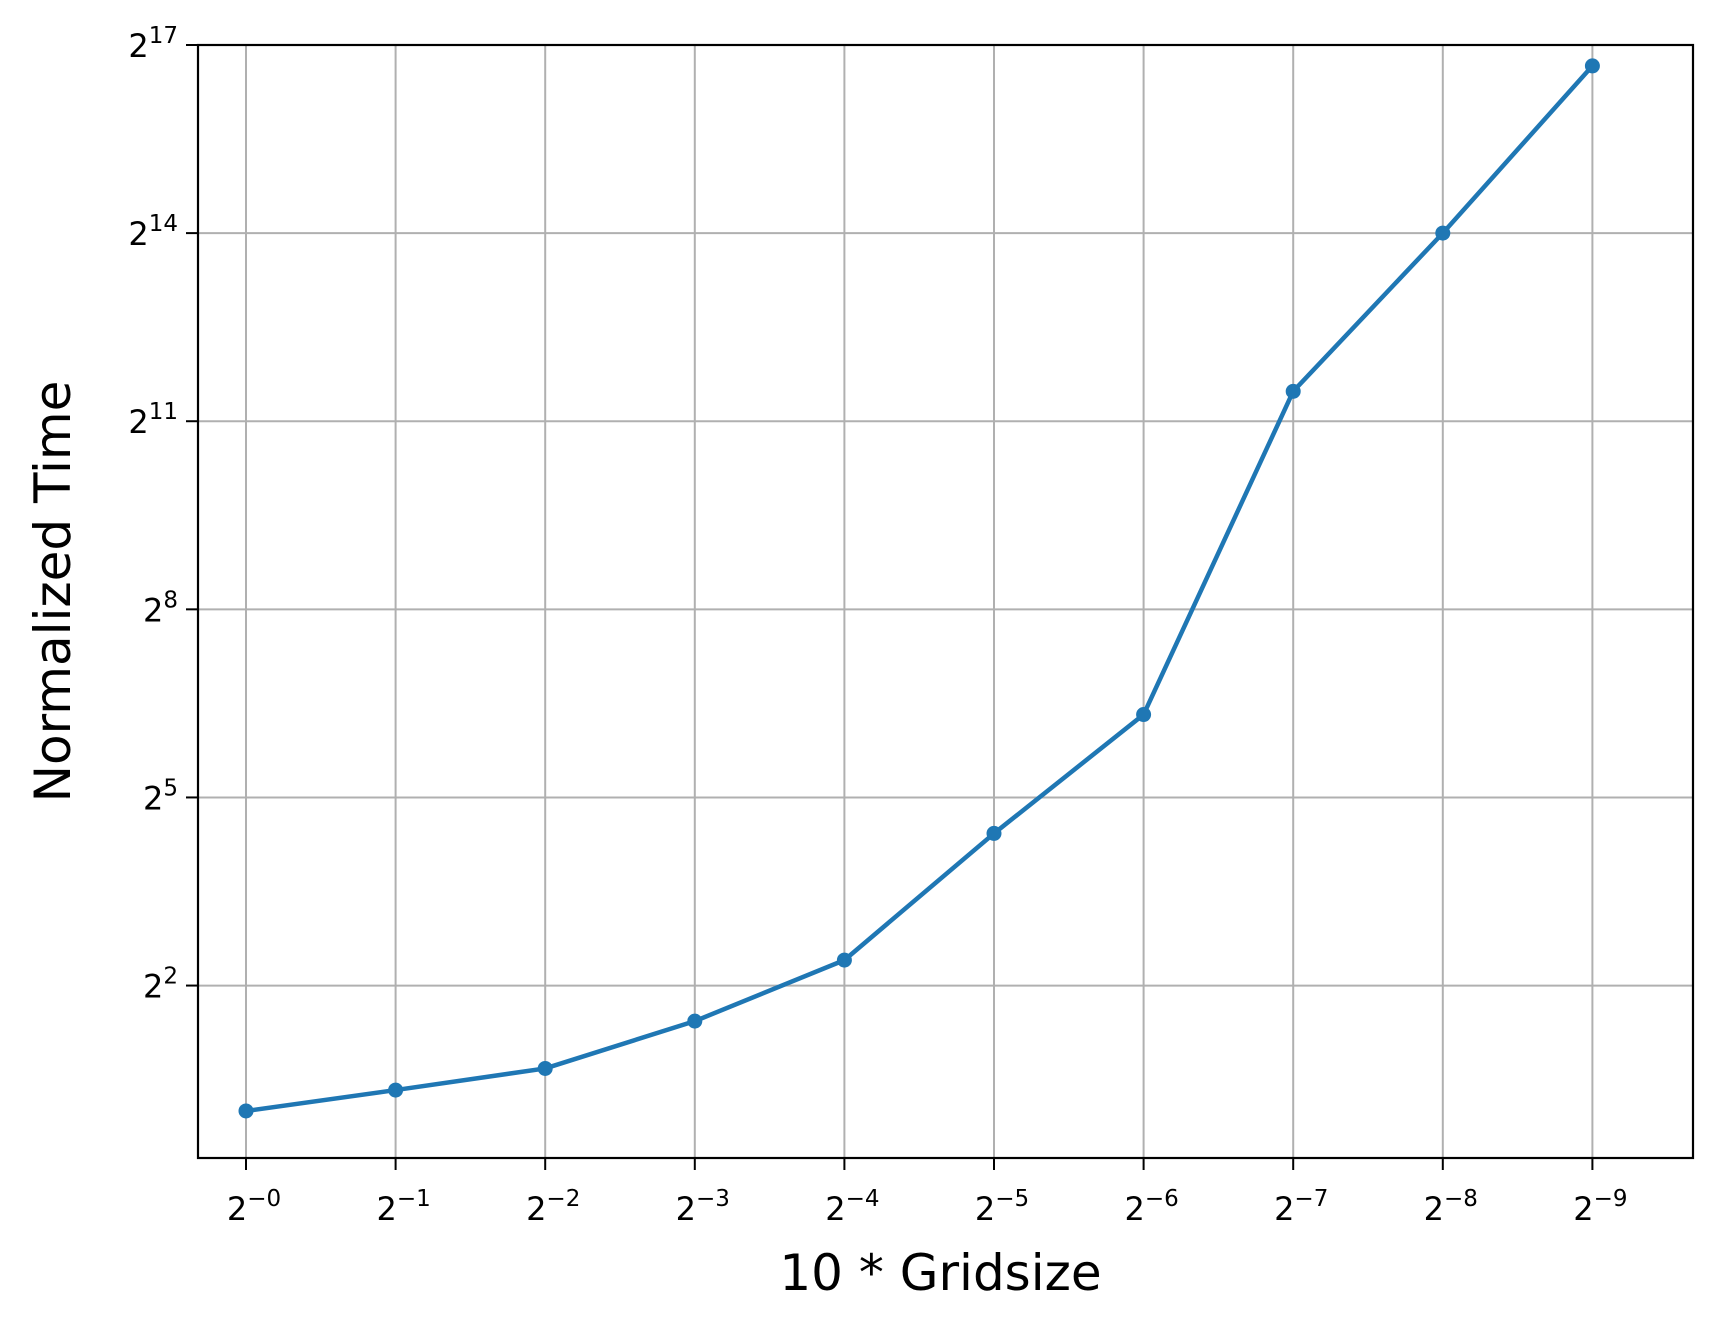 Image resolution: width=1715 pixels, height=1328 pixels. I want to click on x-tick-exponent: −4, so click(863, 1199).